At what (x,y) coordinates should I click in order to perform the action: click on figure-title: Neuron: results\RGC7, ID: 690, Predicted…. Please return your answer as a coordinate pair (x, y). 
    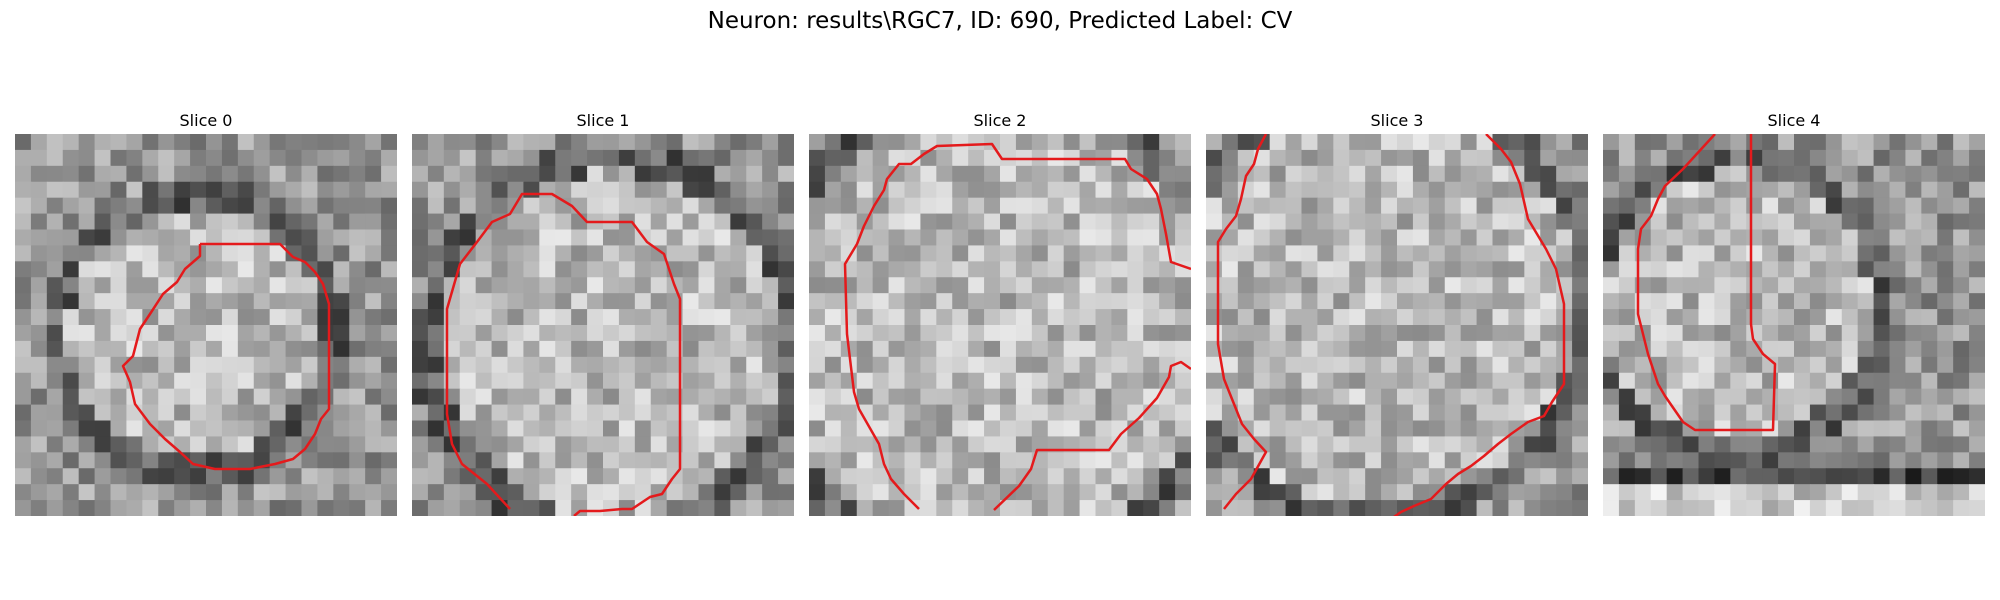
    Looking at the image, I should click on (1000, 21).